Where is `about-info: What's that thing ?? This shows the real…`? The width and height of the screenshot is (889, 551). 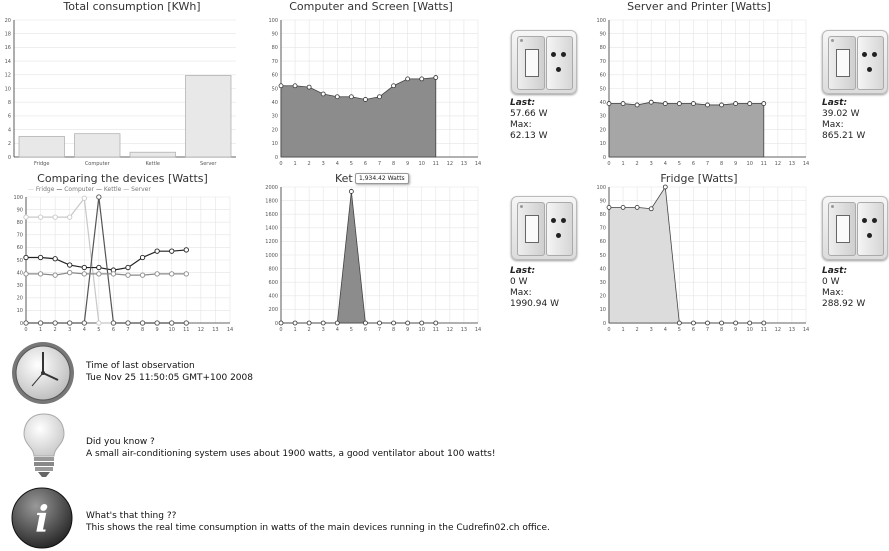 about-info: What's that thing ?? This shows the real… is located at coordinates (318, 522).